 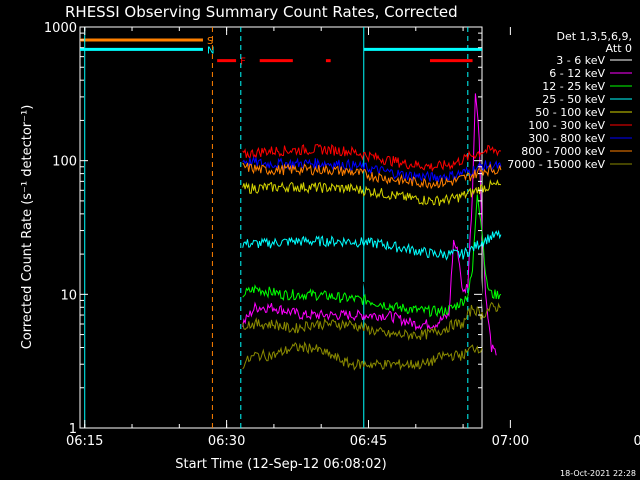 I want to click on legend-label: 100 - 300 keV, so click(x=566, y=125).